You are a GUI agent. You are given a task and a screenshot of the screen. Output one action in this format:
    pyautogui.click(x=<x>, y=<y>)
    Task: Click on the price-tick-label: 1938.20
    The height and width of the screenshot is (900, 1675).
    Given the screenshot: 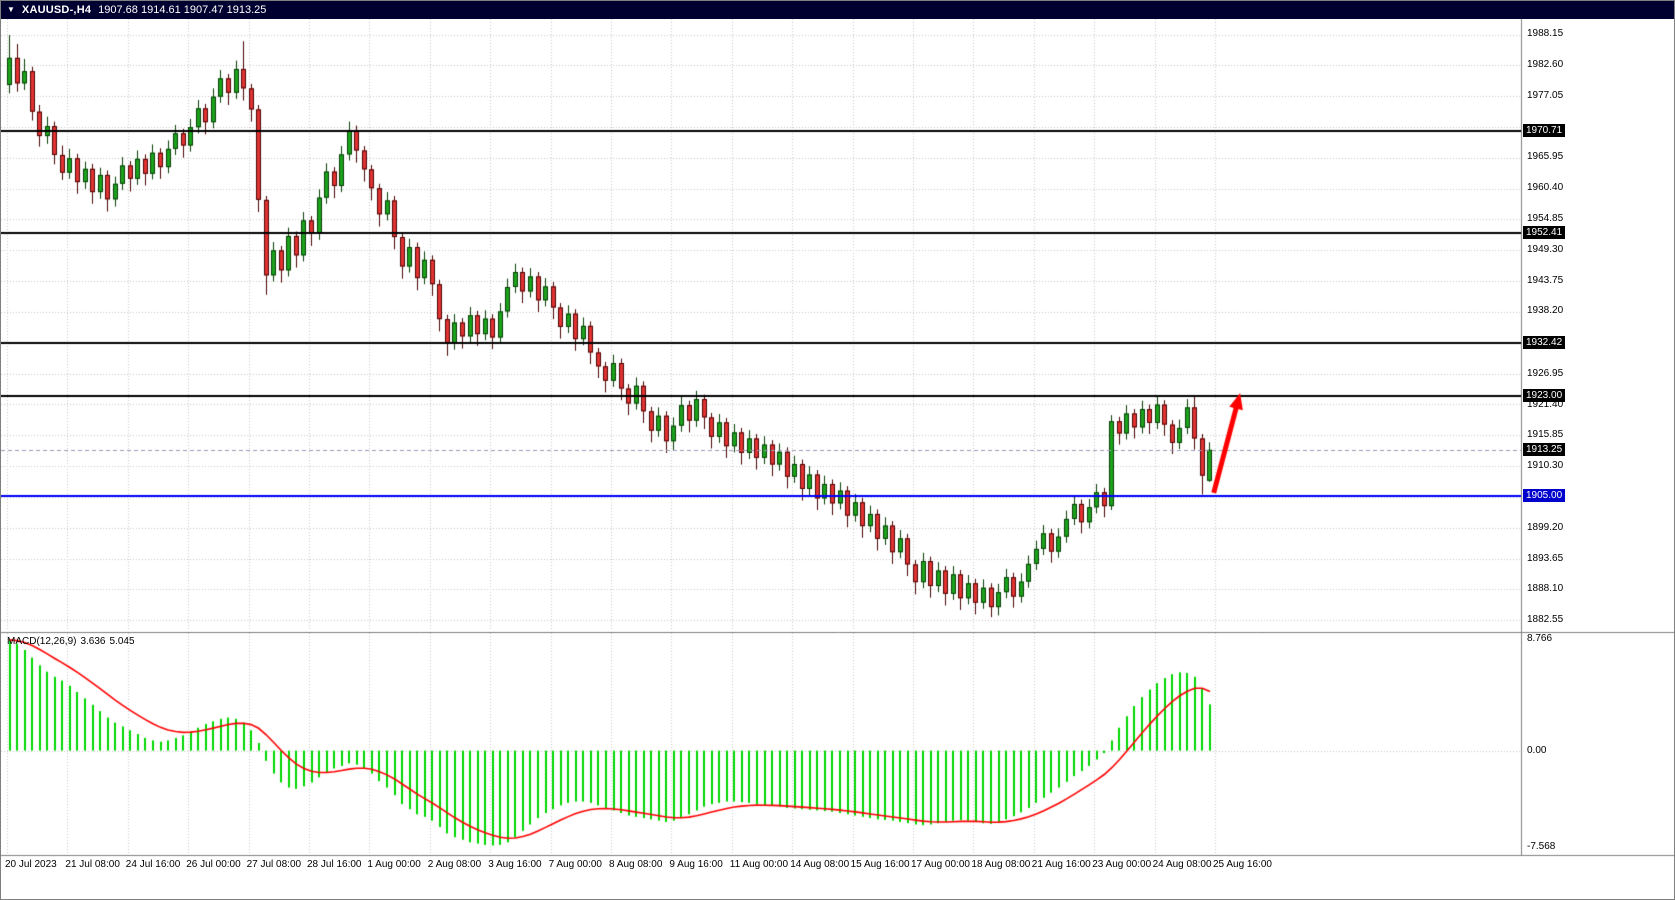 What is the action you would take?
    pyautogui.click(x=1545, y=311)
    